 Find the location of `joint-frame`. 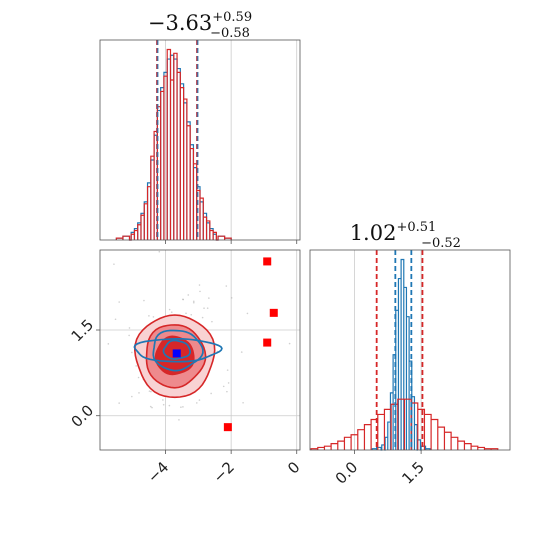

joint-frame is located at coordinates (200, 350).